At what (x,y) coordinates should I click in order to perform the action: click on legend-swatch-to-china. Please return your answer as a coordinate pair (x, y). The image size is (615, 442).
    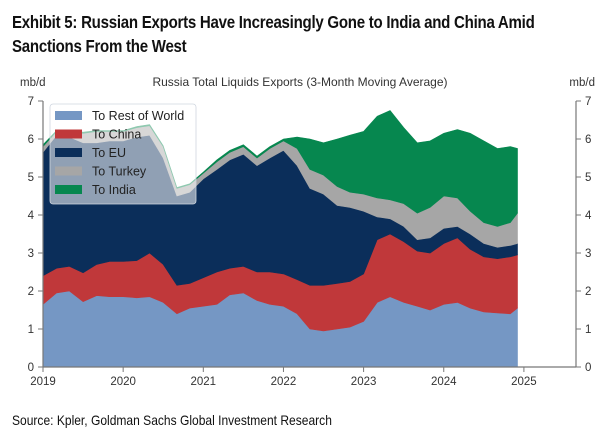
    Looking at the image, I should click on (68, 134).